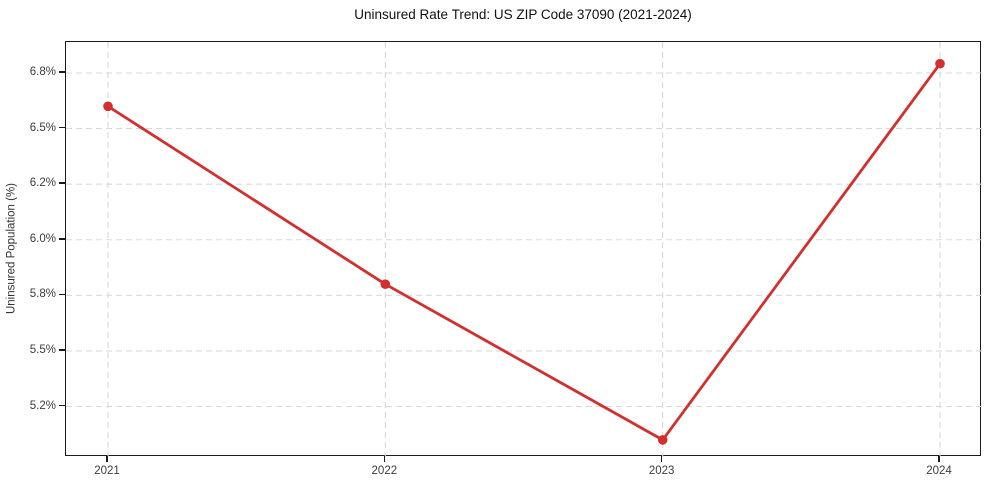  Describe the element at coordinates (42, 349) in the screenshot. I see `y-tick-label: 5.5%` at that location.